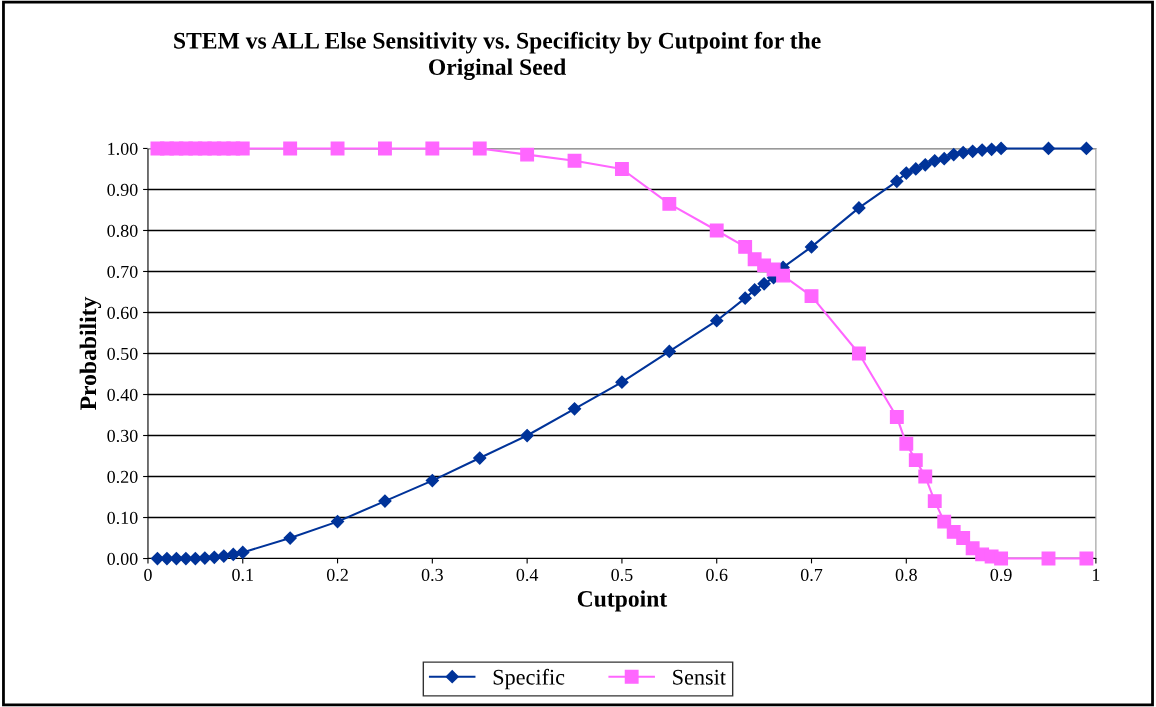 Image resolution: width=1156 pixels, height=707 pixels. What do you see at coordinates (122, 395) in the screenshot?
I see `y-tick-label: 0.40` at bounding box center [122, 395].